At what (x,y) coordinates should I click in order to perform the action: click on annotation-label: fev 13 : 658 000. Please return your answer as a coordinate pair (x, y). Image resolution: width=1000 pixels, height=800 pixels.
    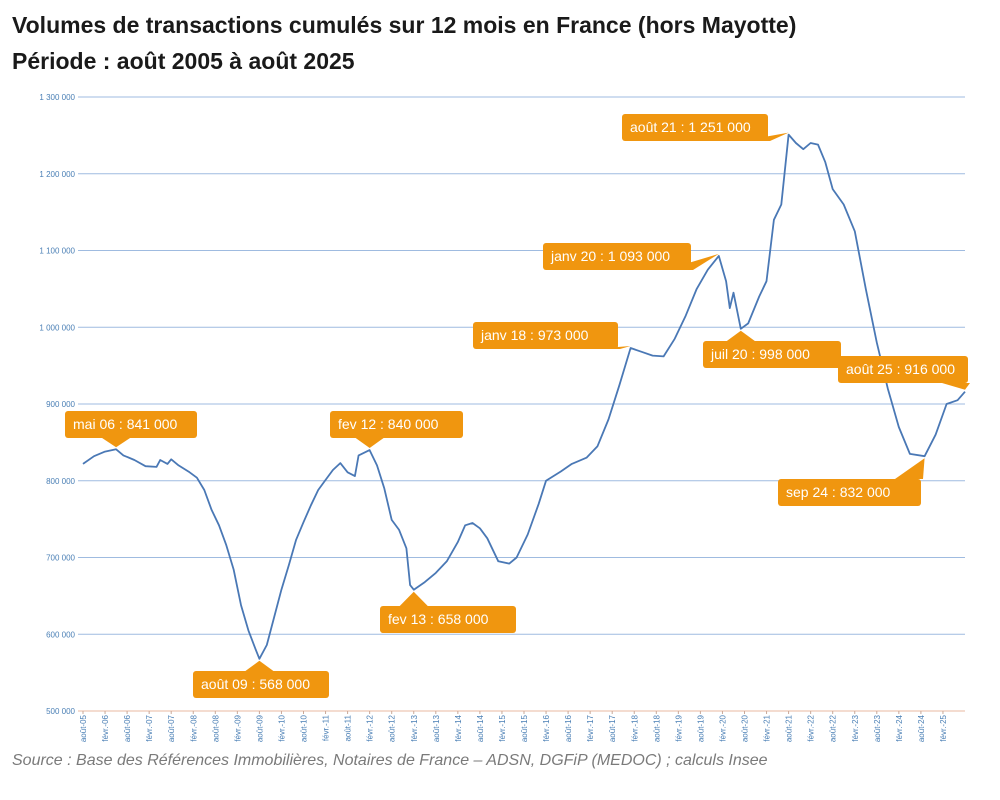
    Looking at the image, I should click on (438, 619).